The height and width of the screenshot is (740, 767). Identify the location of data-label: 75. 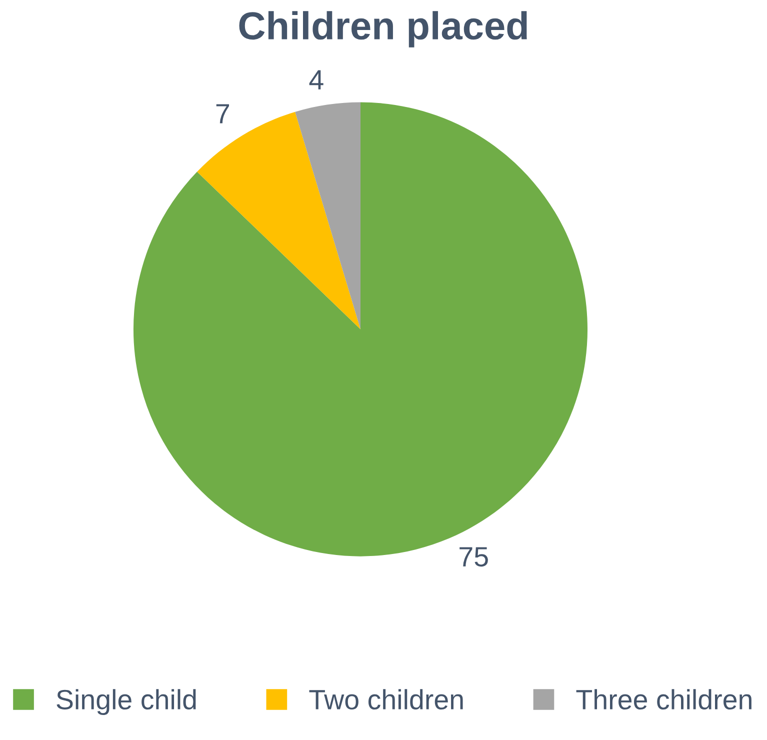
(474, 557).